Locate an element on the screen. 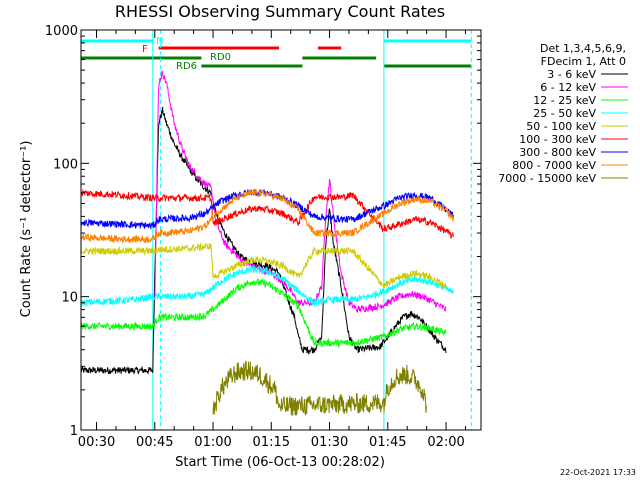 The height and width of the screenshot is (480, 640). legend-header: FDecim 1, Att 0 is located at coordinates (583, 61).